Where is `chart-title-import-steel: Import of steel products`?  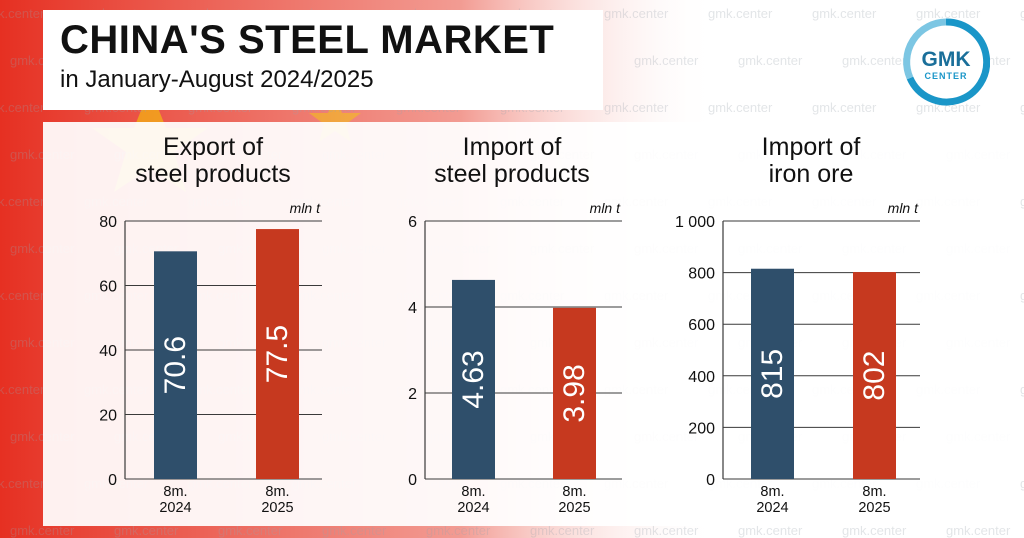
chart-title-import-steel: Import of steel products is located at coordinates (512, 161).